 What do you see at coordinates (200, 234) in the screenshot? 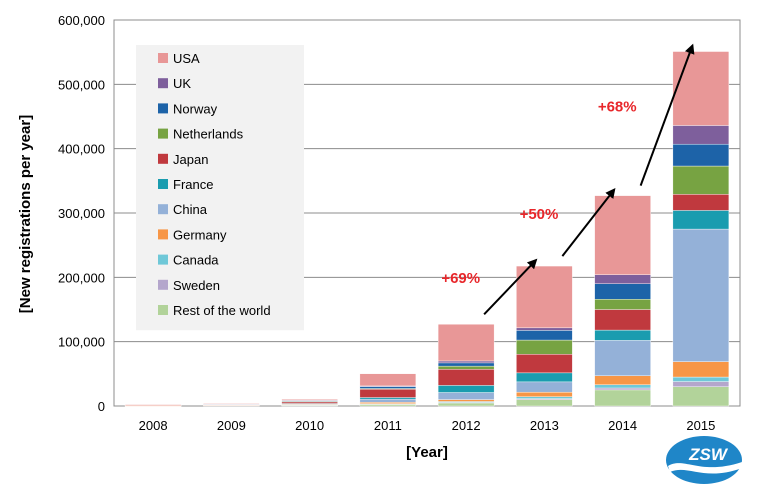
I see `legend-label: Germany` at bounding box center [200, 234].